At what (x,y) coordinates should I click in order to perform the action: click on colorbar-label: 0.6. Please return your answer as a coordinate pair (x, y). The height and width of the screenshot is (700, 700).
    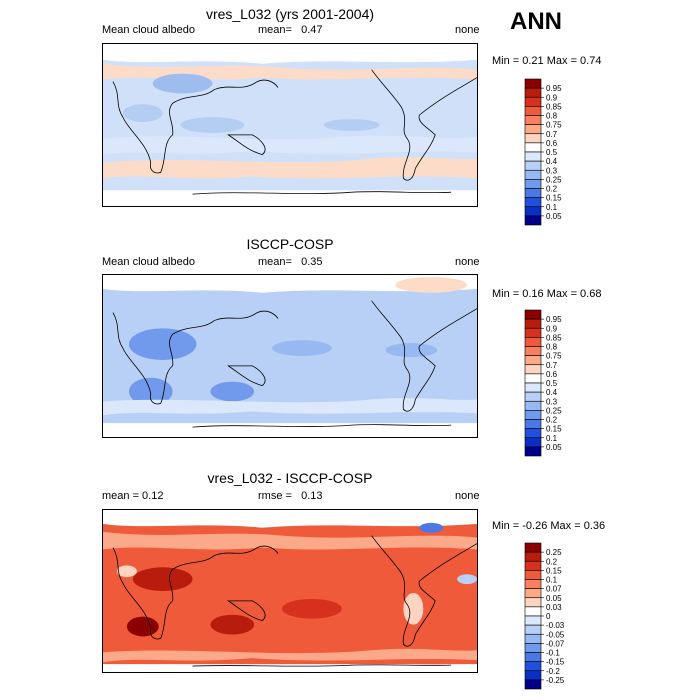
    Looking at the image, I should click on (552, 374).